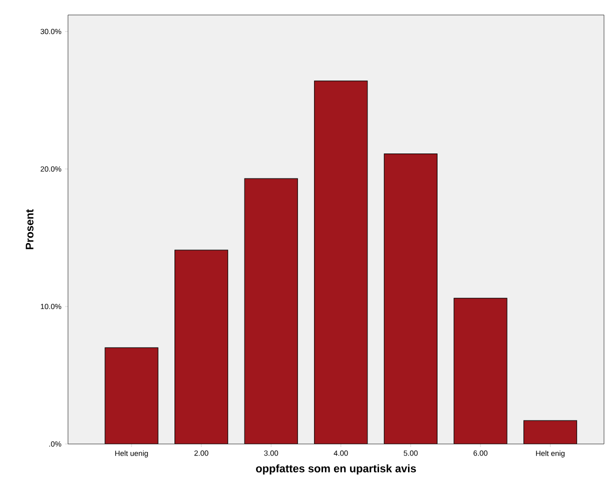 This screenshot has width=607, height=494. I want to click on x-axis-title: oppfattes som en upartisk avis, so click(336, 469).